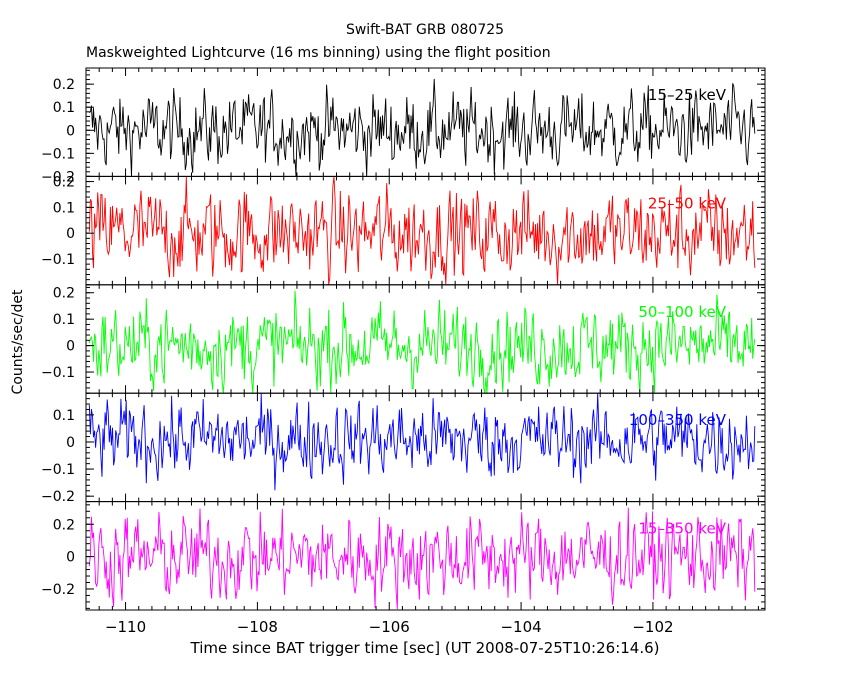 This screenshot has width=850, height=680. Describe the element at coordinates (682, 312) in the screenshot. I see `band-label-50-100-keV: 50–100 keV` at that location.